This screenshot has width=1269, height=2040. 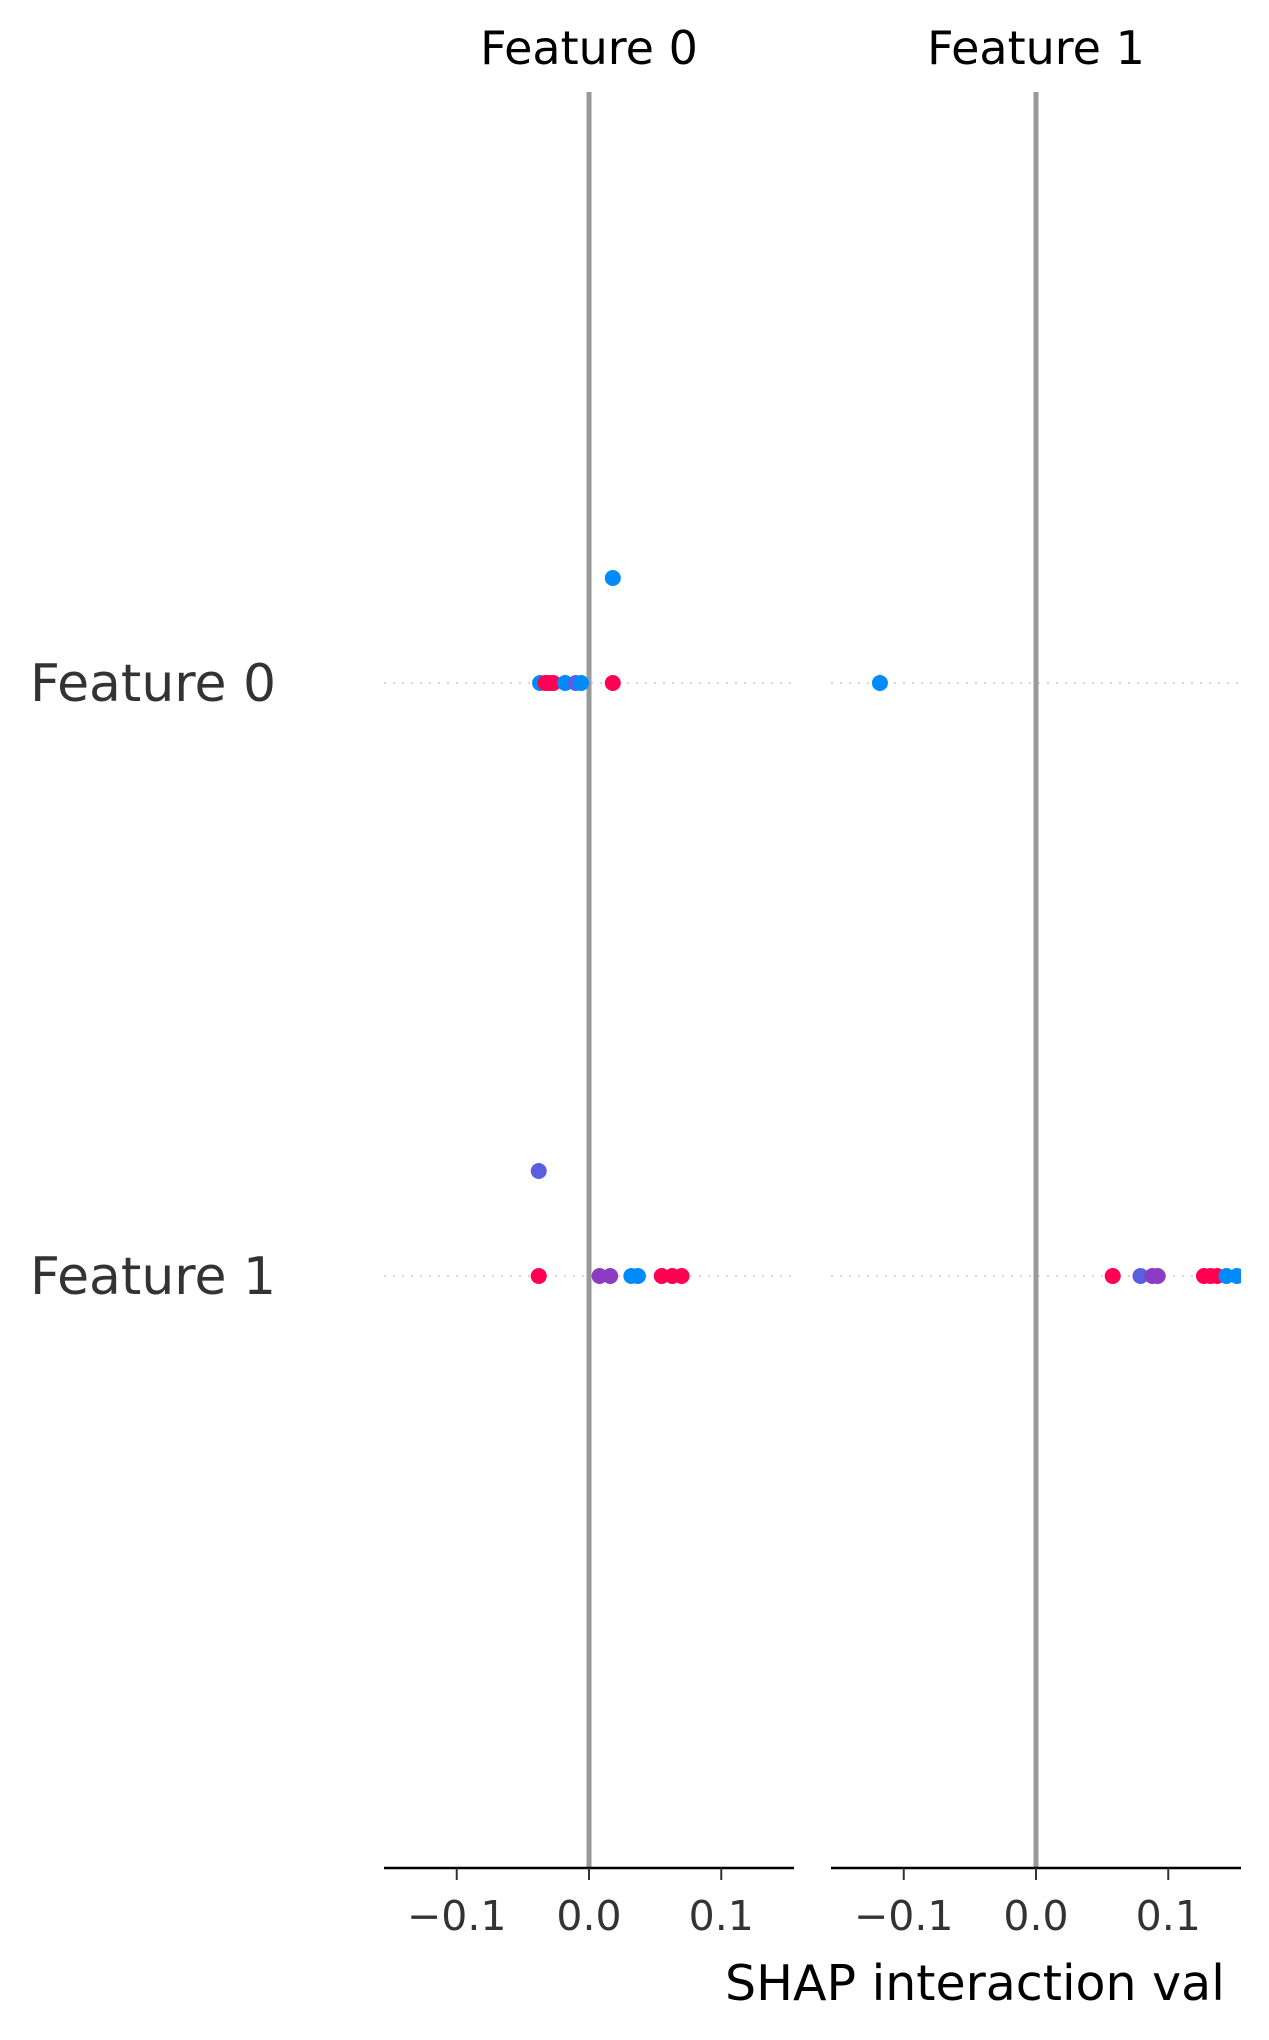 What do you see at coordinates (975, 1983) in the screenshot?
I see `x-axis-label: SHAP interaction val` at bounding box center [975, 1983].